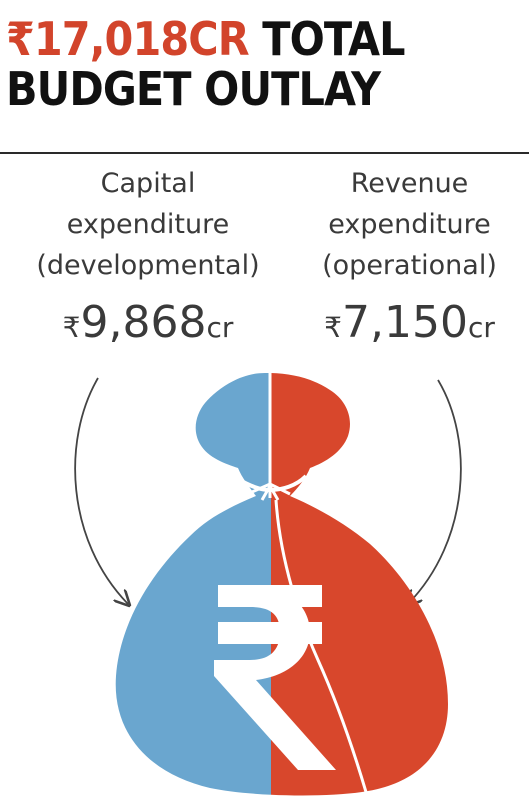 Image resolution: width=529 pixels, height=800 pixels. Describe the element at coordinates (404, 322) in the screenshot. I see `revenue-amount: 7,150` at that location.